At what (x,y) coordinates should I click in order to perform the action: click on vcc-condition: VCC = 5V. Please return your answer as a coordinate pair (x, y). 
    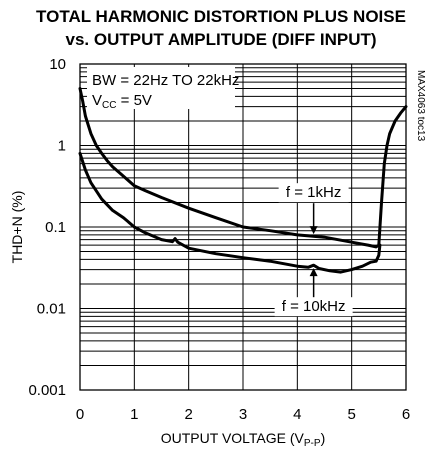
    Looking at the image, I should click on (122, 101).